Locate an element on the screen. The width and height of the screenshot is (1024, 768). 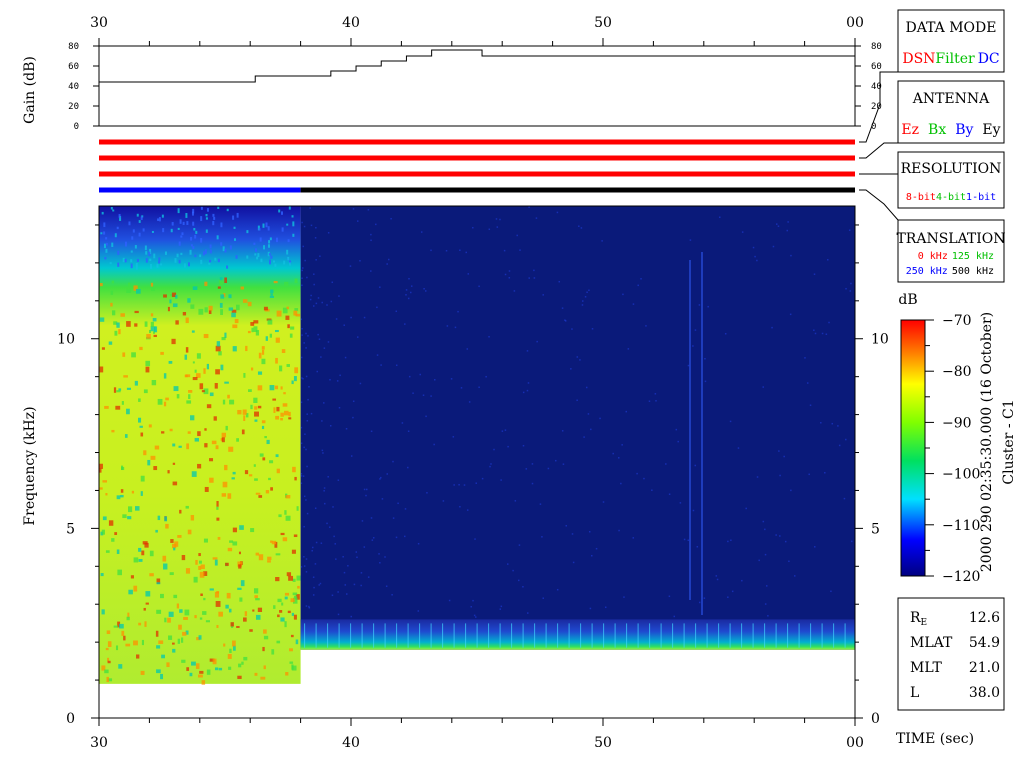
time-axis-label: TIME (sec) is located at coordinates (935, 739).